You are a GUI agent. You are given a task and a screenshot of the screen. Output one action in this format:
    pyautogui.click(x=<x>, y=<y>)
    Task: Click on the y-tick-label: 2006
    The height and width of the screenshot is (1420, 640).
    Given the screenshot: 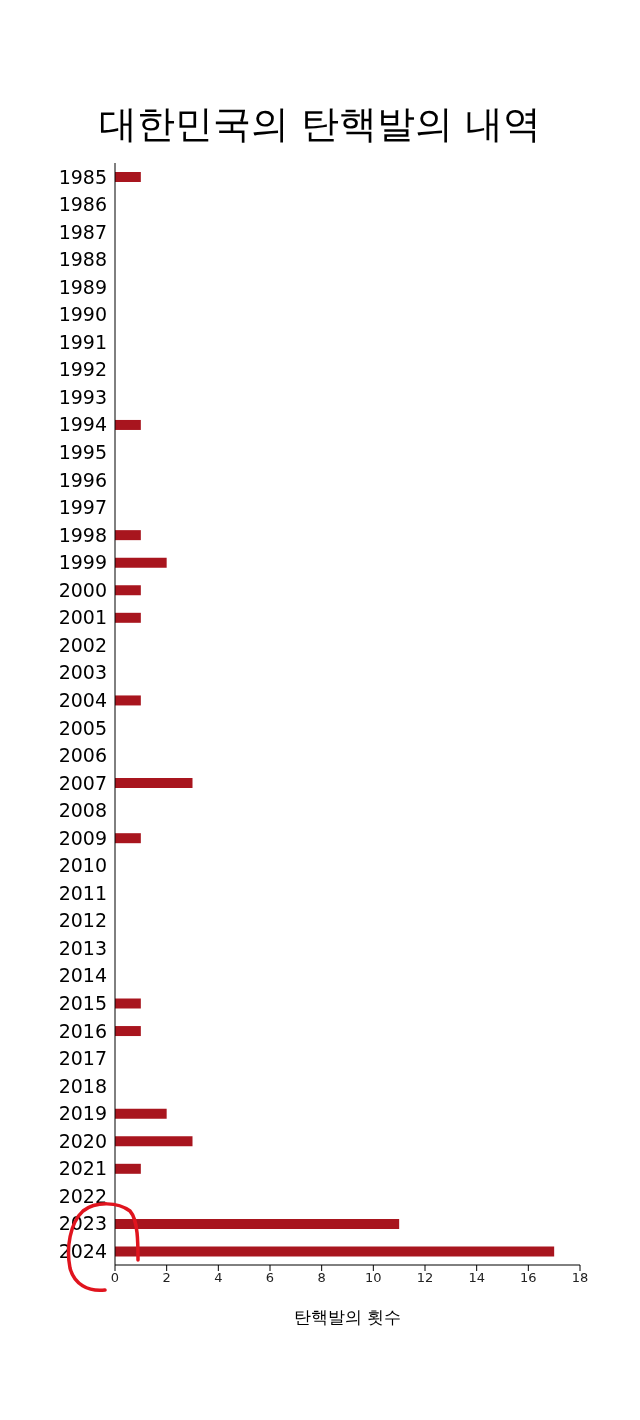 What is the action you would take?
    pyautogui.click(x=82, y=755)
    